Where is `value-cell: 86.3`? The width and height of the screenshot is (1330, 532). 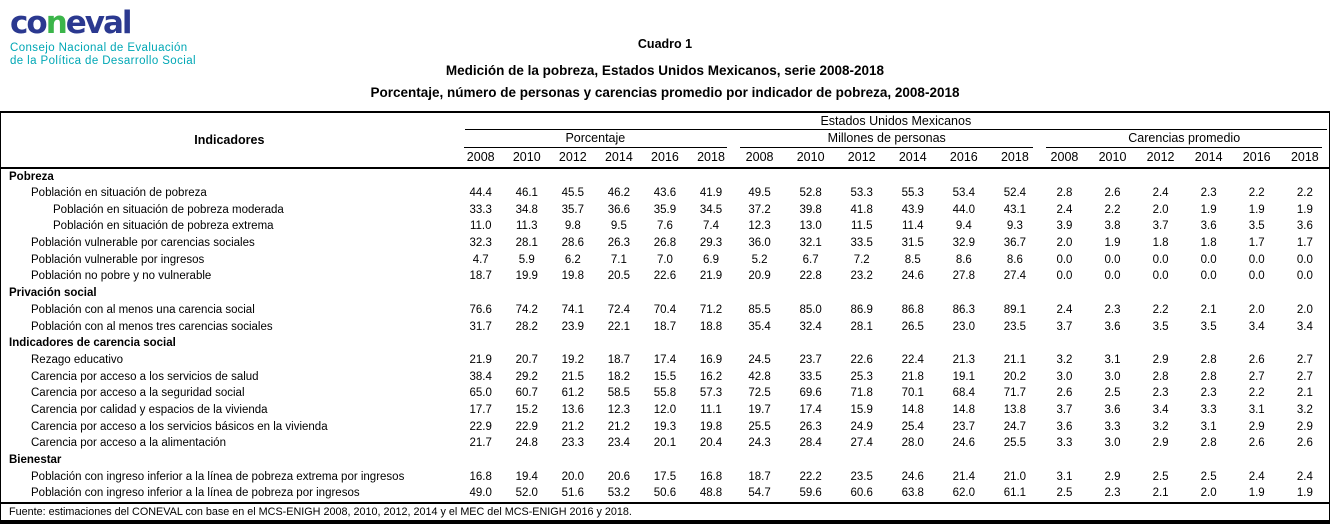 value-cell: 86.3 is located at coordinates (964, 309).